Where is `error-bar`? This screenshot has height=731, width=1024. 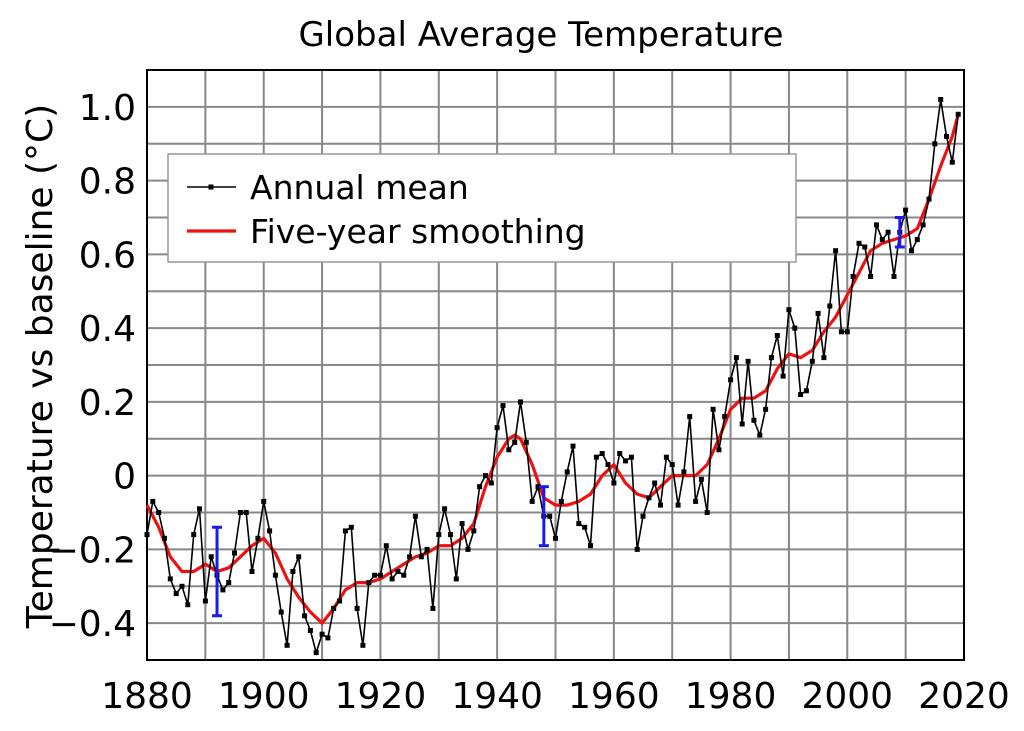
error-bar is located at coordinates (543, 516).